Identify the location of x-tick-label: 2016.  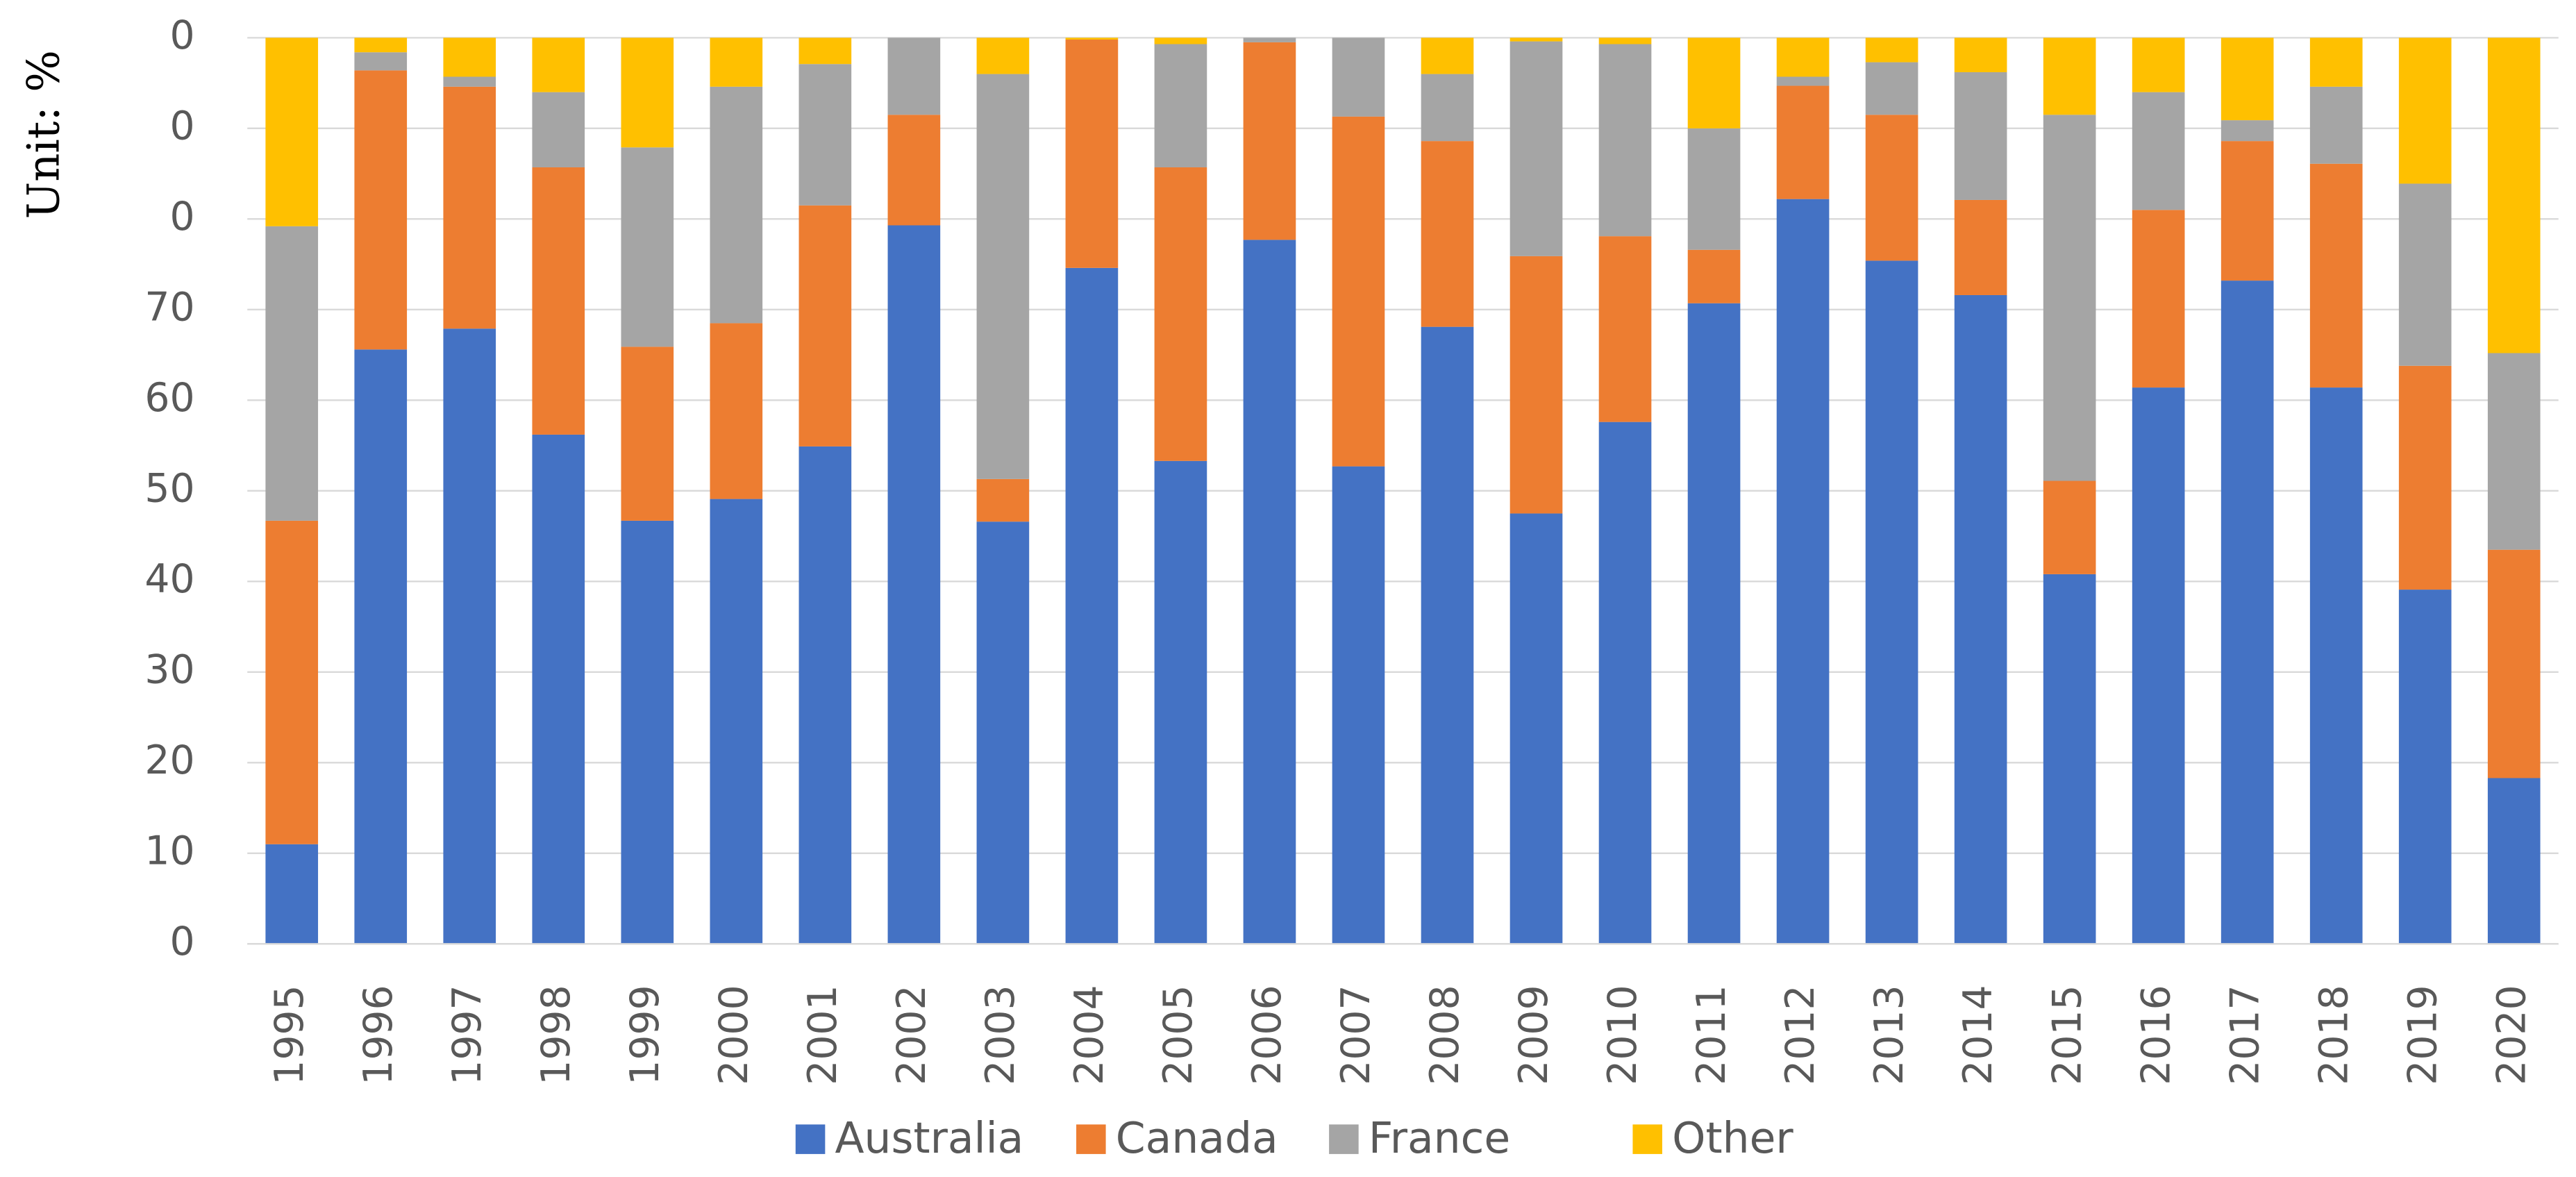
(2156, 1035).